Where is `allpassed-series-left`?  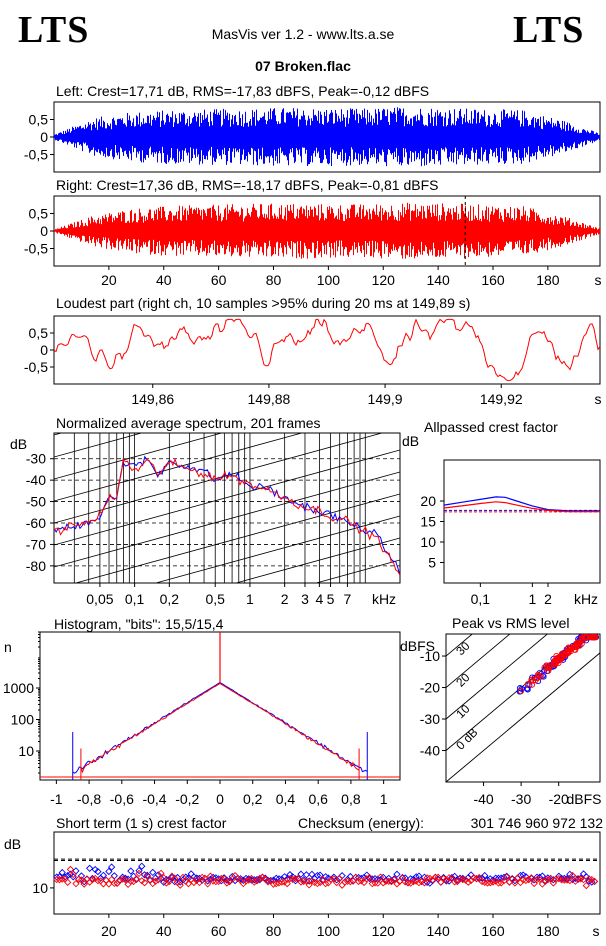
allpassed-series-left is located at coordinates (521, 504).